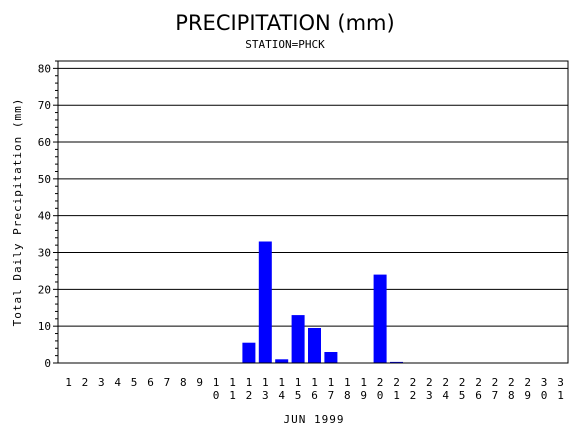 This screenshot has height=430, width=570. Describe the element at coordinates (44, 179) in the screenshot. I see `y-tick-label: 50` at that location.